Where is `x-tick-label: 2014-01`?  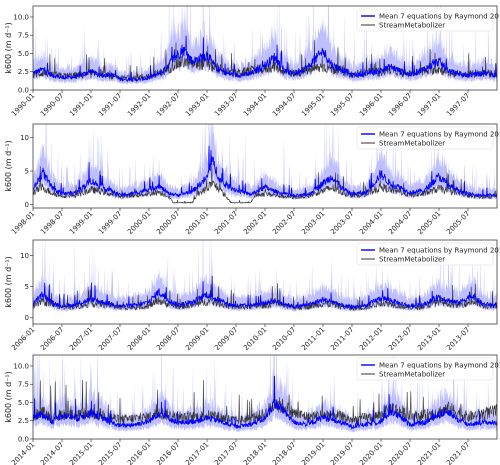
x-tick-label: 2014-01 is located at coordinates (23, 453).